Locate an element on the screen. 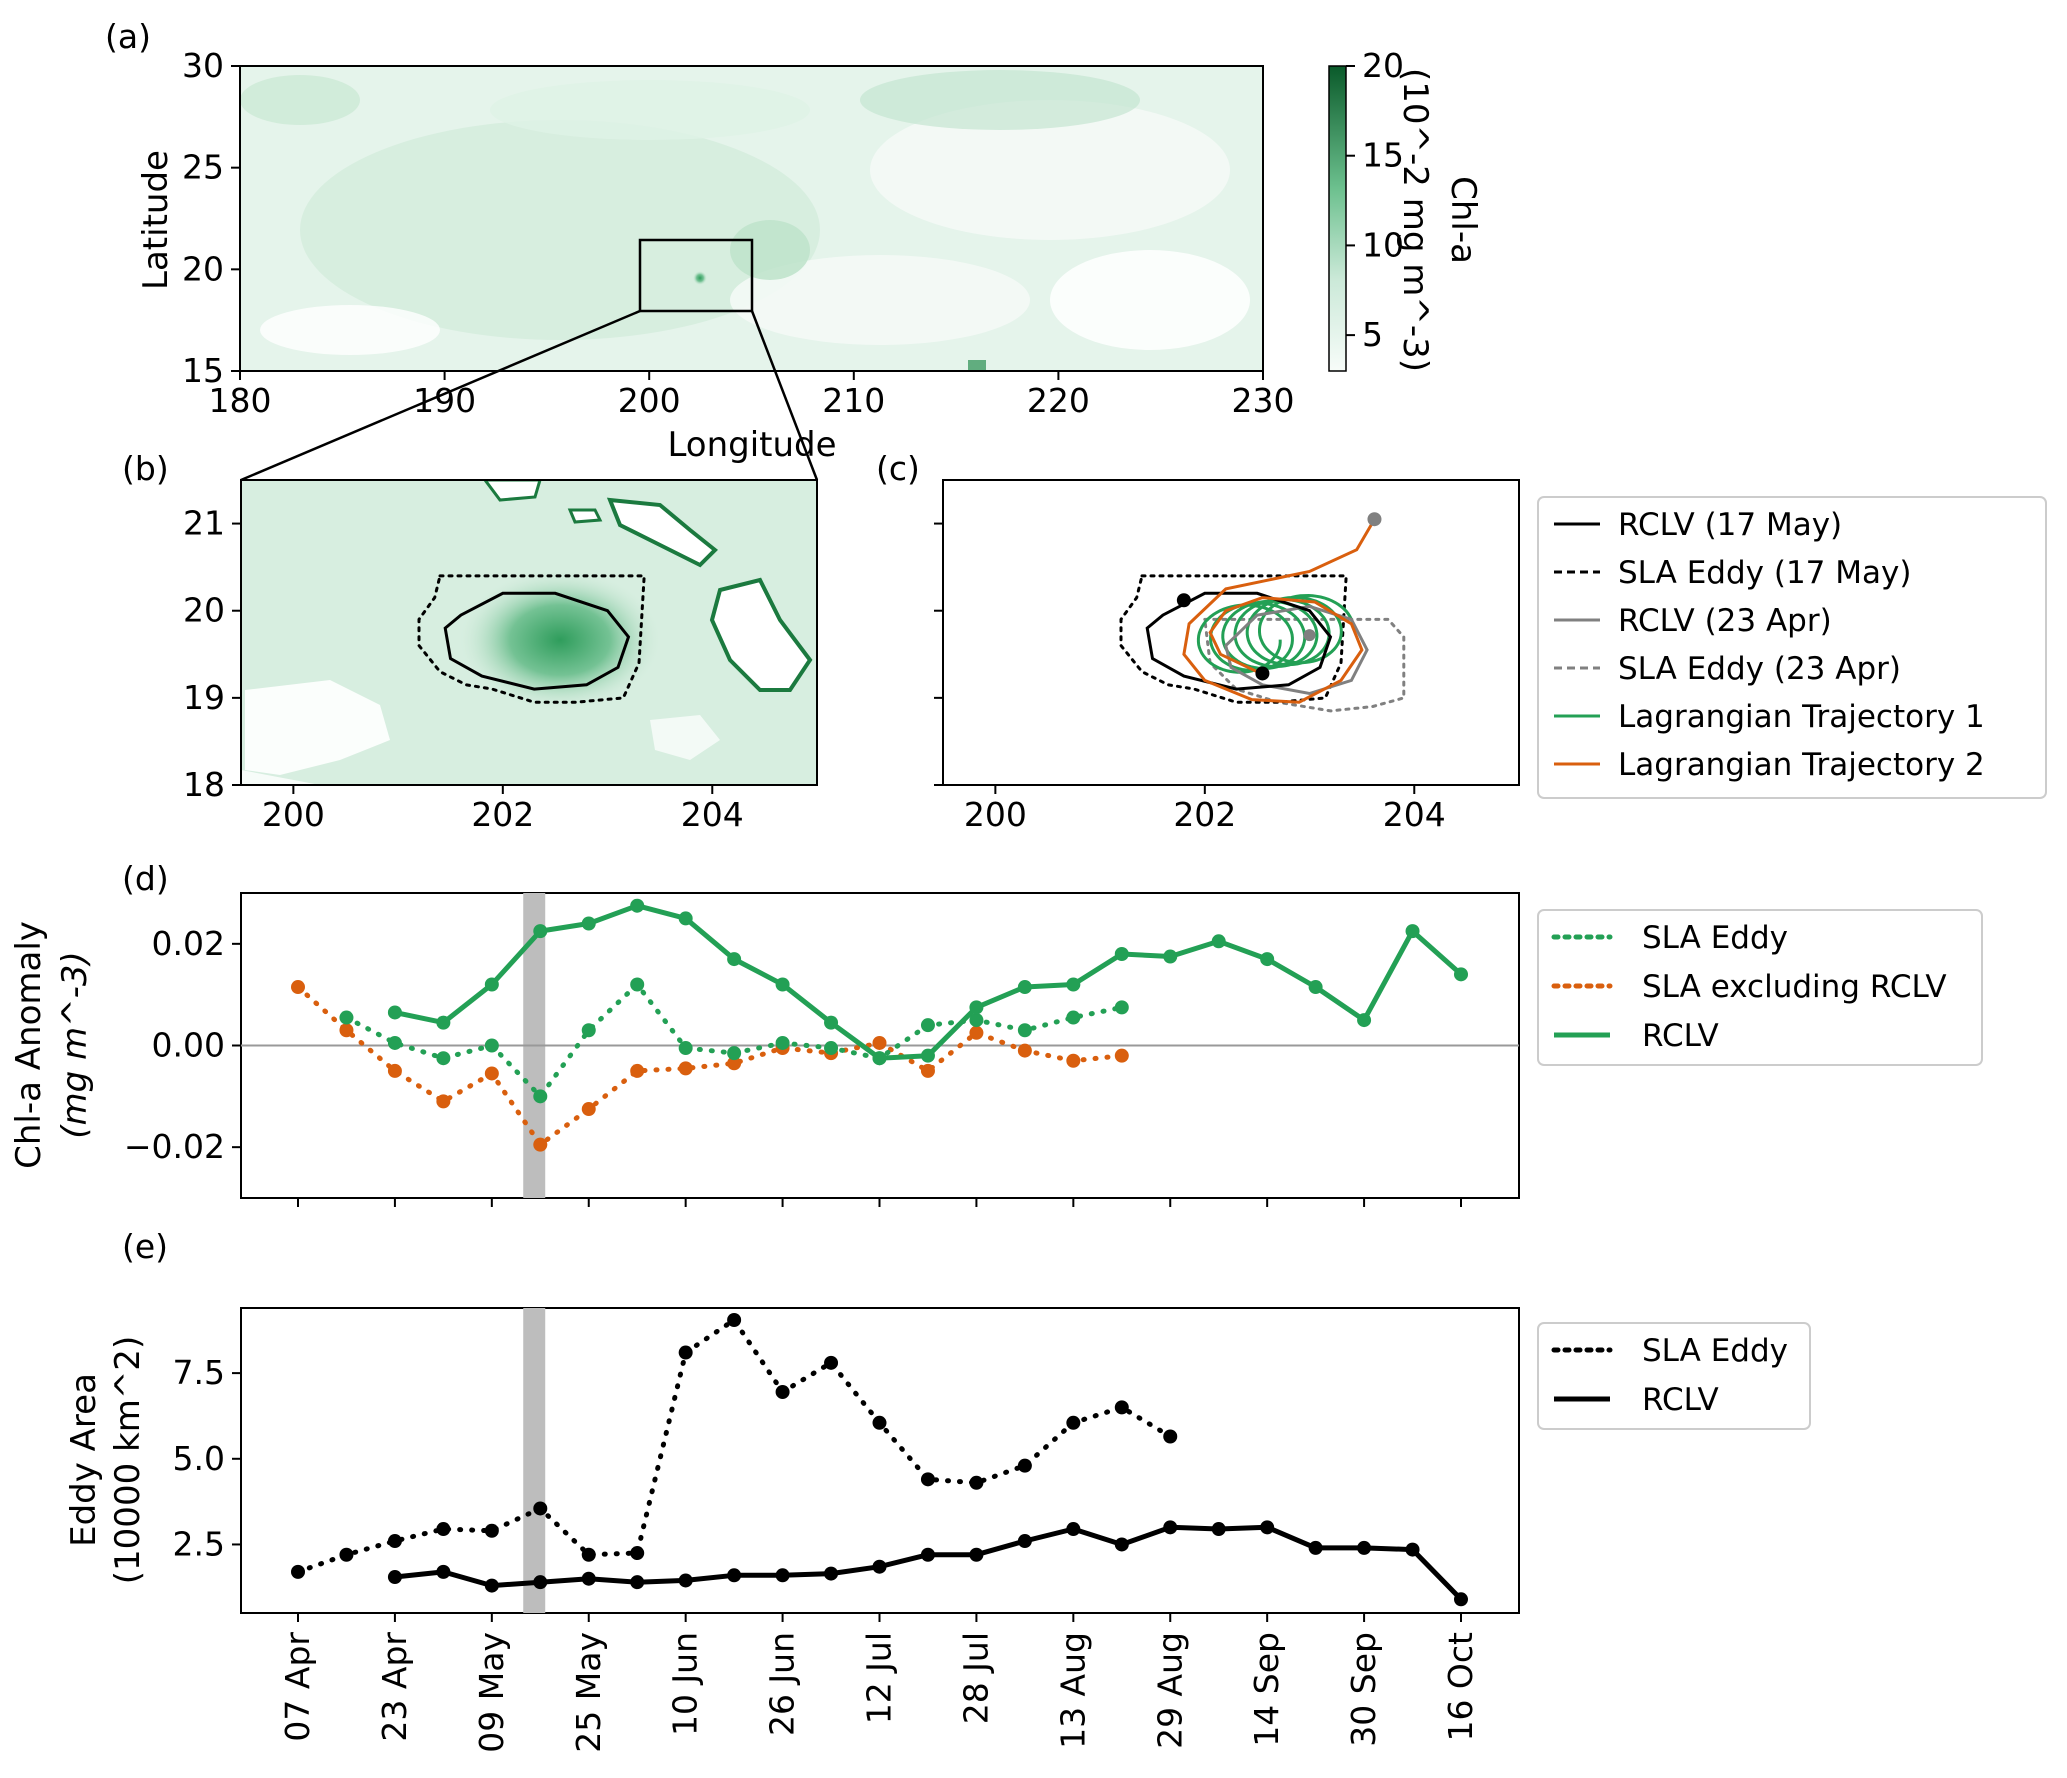 The height and width of the screenshot is (1778, 2067). date-tick-label: 30 Sep is located at coordinates (1363, 1689).